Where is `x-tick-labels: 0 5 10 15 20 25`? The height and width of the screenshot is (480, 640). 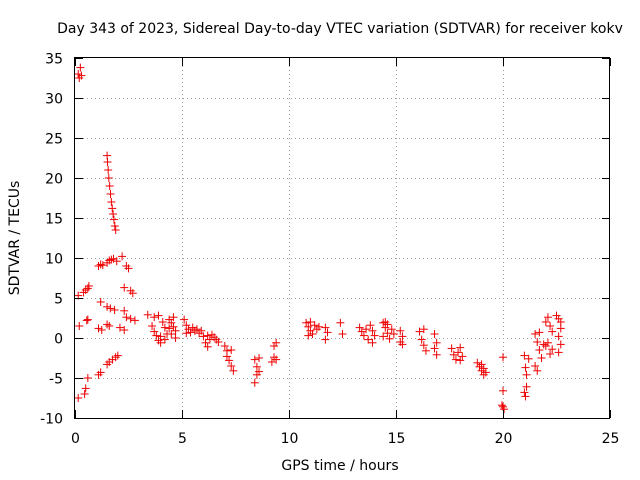 x-tick-labels: 0 5 10 15 20 25 is located at coordinates (345, 439).